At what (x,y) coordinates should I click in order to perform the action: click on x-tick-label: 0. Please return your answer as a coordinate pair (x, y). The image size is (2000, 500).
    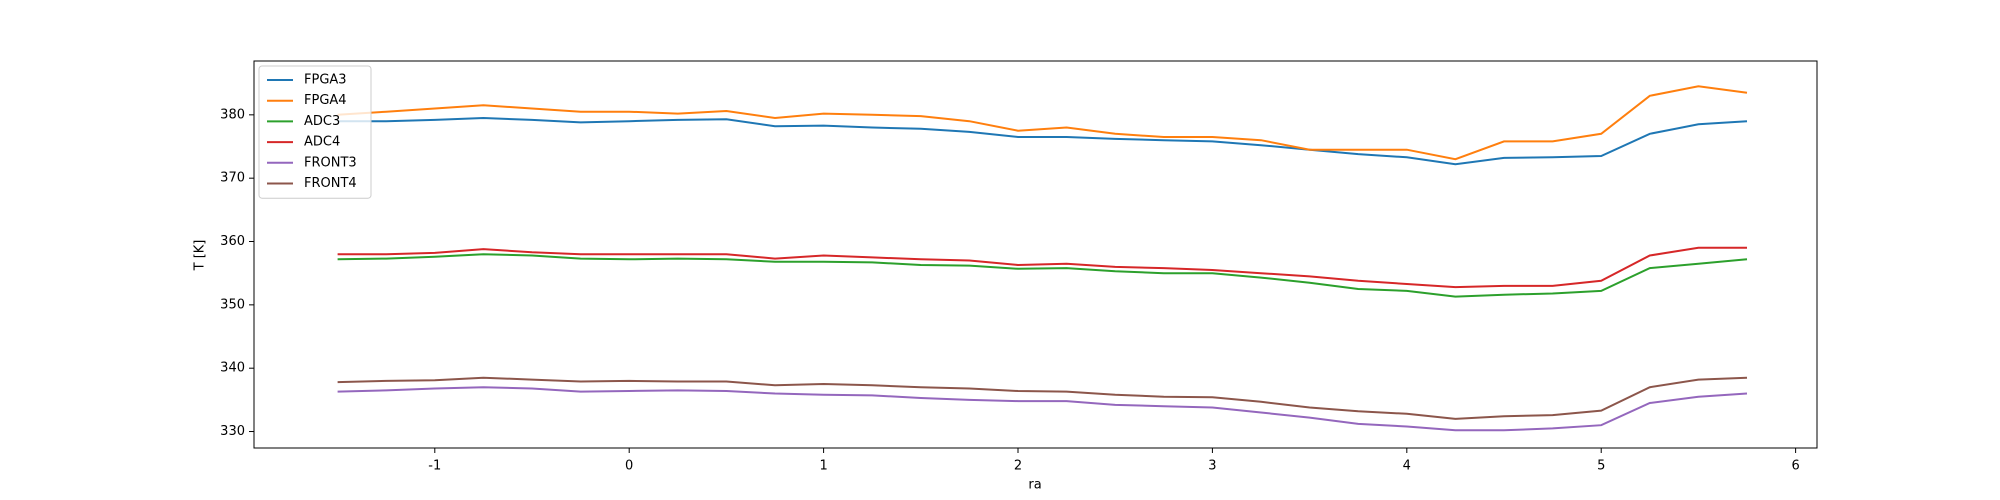
    Looking at the image, I should click on (629, 466).